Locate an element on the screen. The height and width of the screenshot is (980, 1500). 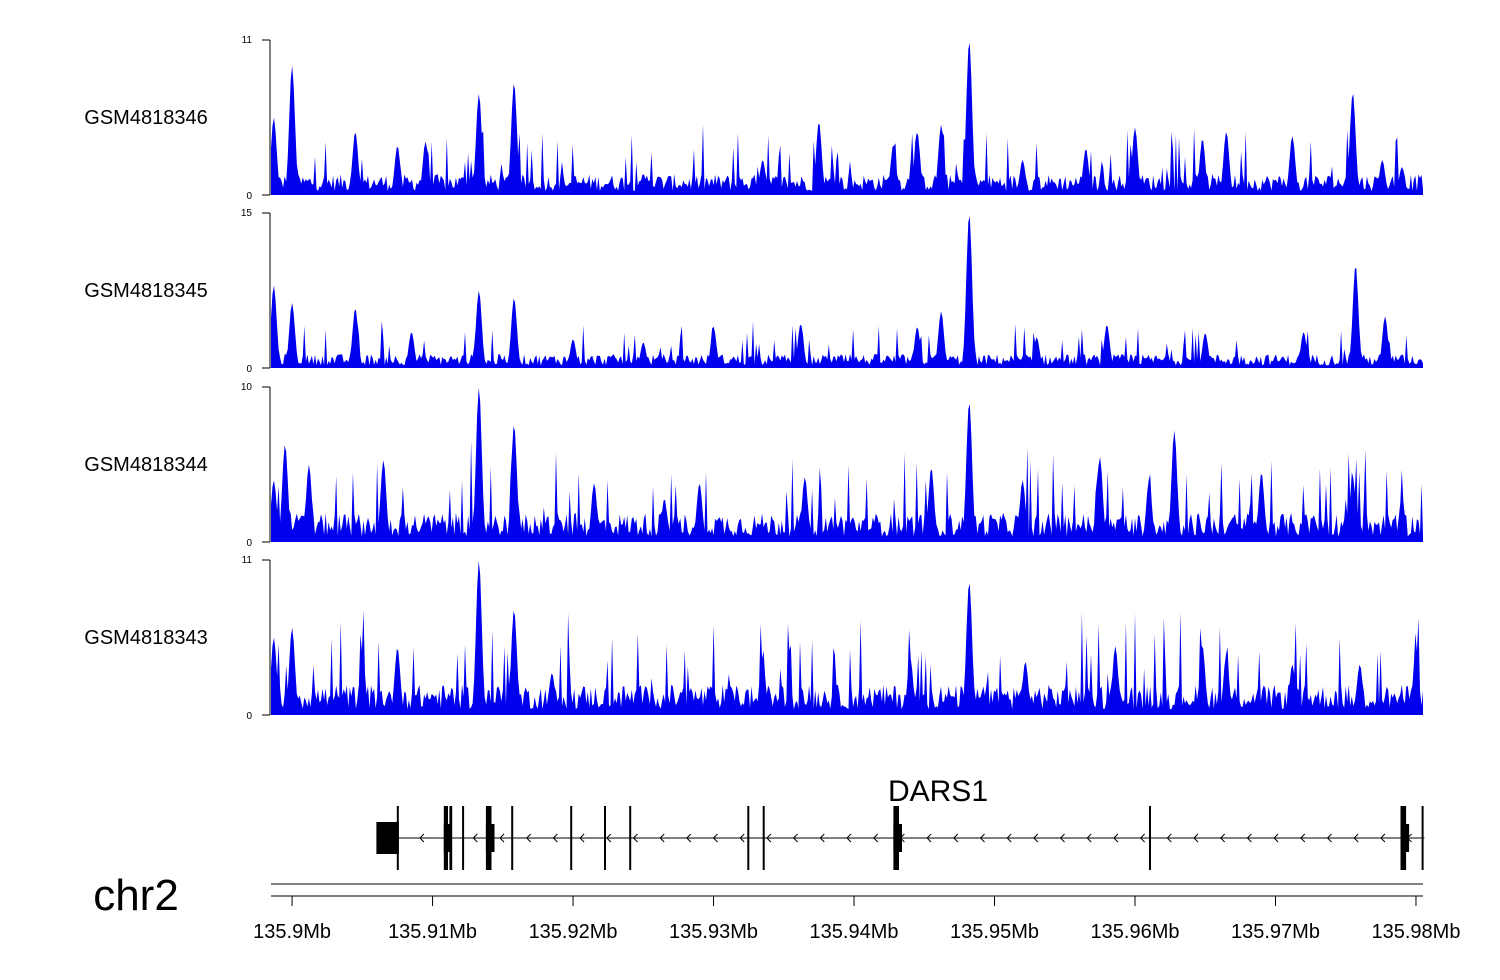
x-tick-label: 135.95Mb is located at coordinates (994, 932).